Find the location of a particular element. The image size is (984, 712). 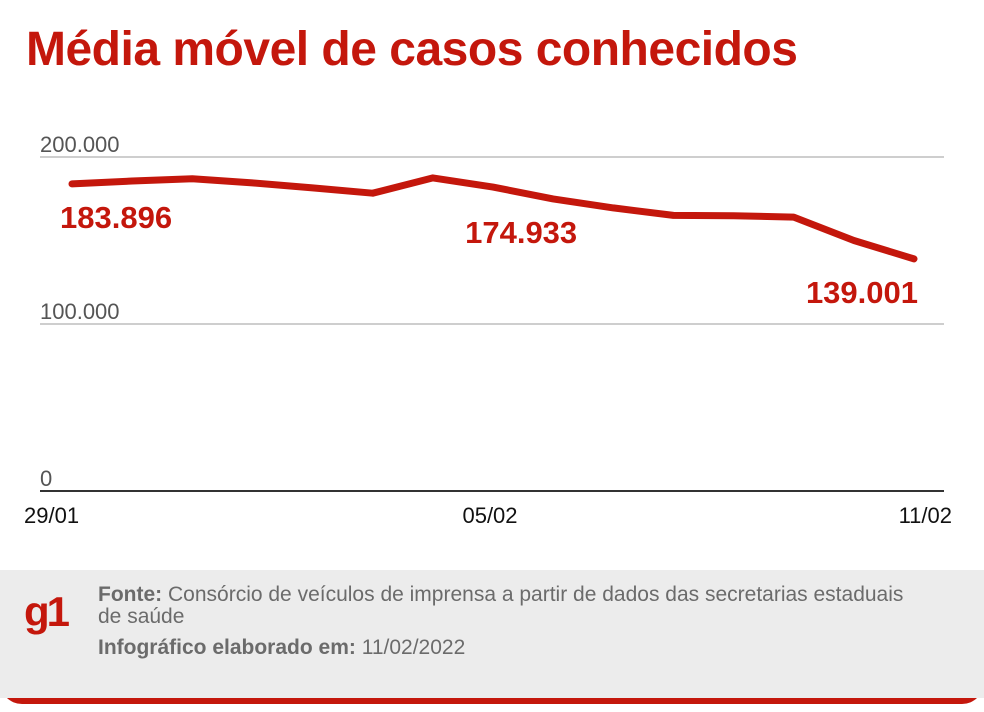

credit-date: 11/02/2022 is located at coordinates (413, 647).